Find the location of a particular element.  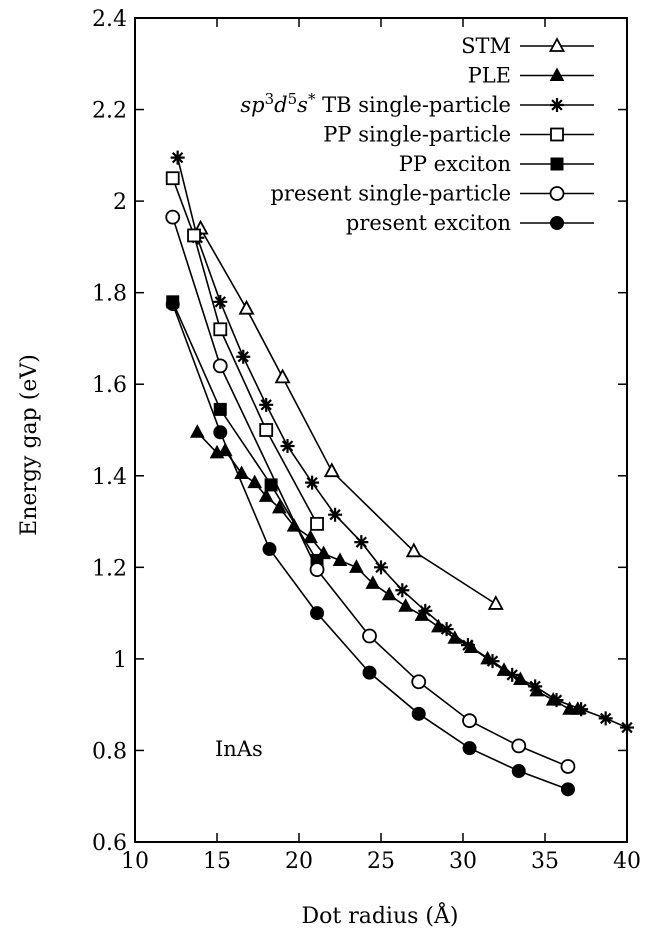

legend-label: present exciton is located at coordinates (428, 223).